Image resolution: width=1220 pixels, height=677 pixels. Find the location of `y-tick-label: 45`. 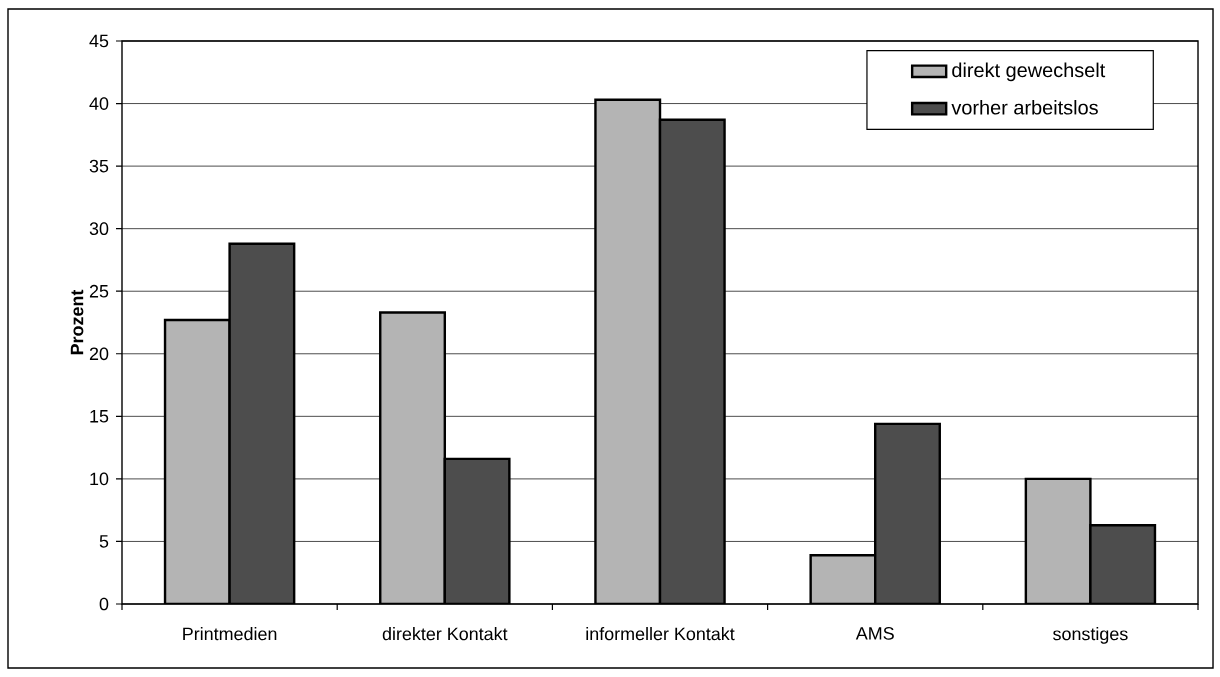

y-tick-label: 45 is located at coordinates (99, 41).